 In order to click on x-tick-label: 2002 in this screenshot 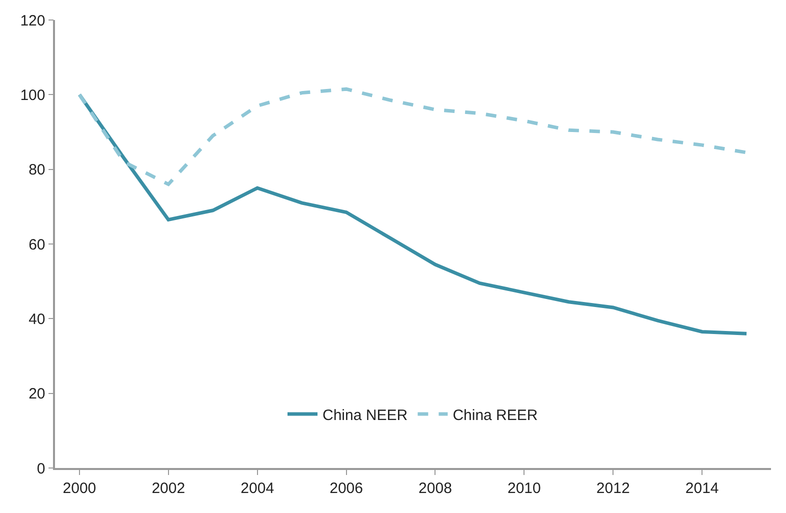, I will do `click(169, 488)`.